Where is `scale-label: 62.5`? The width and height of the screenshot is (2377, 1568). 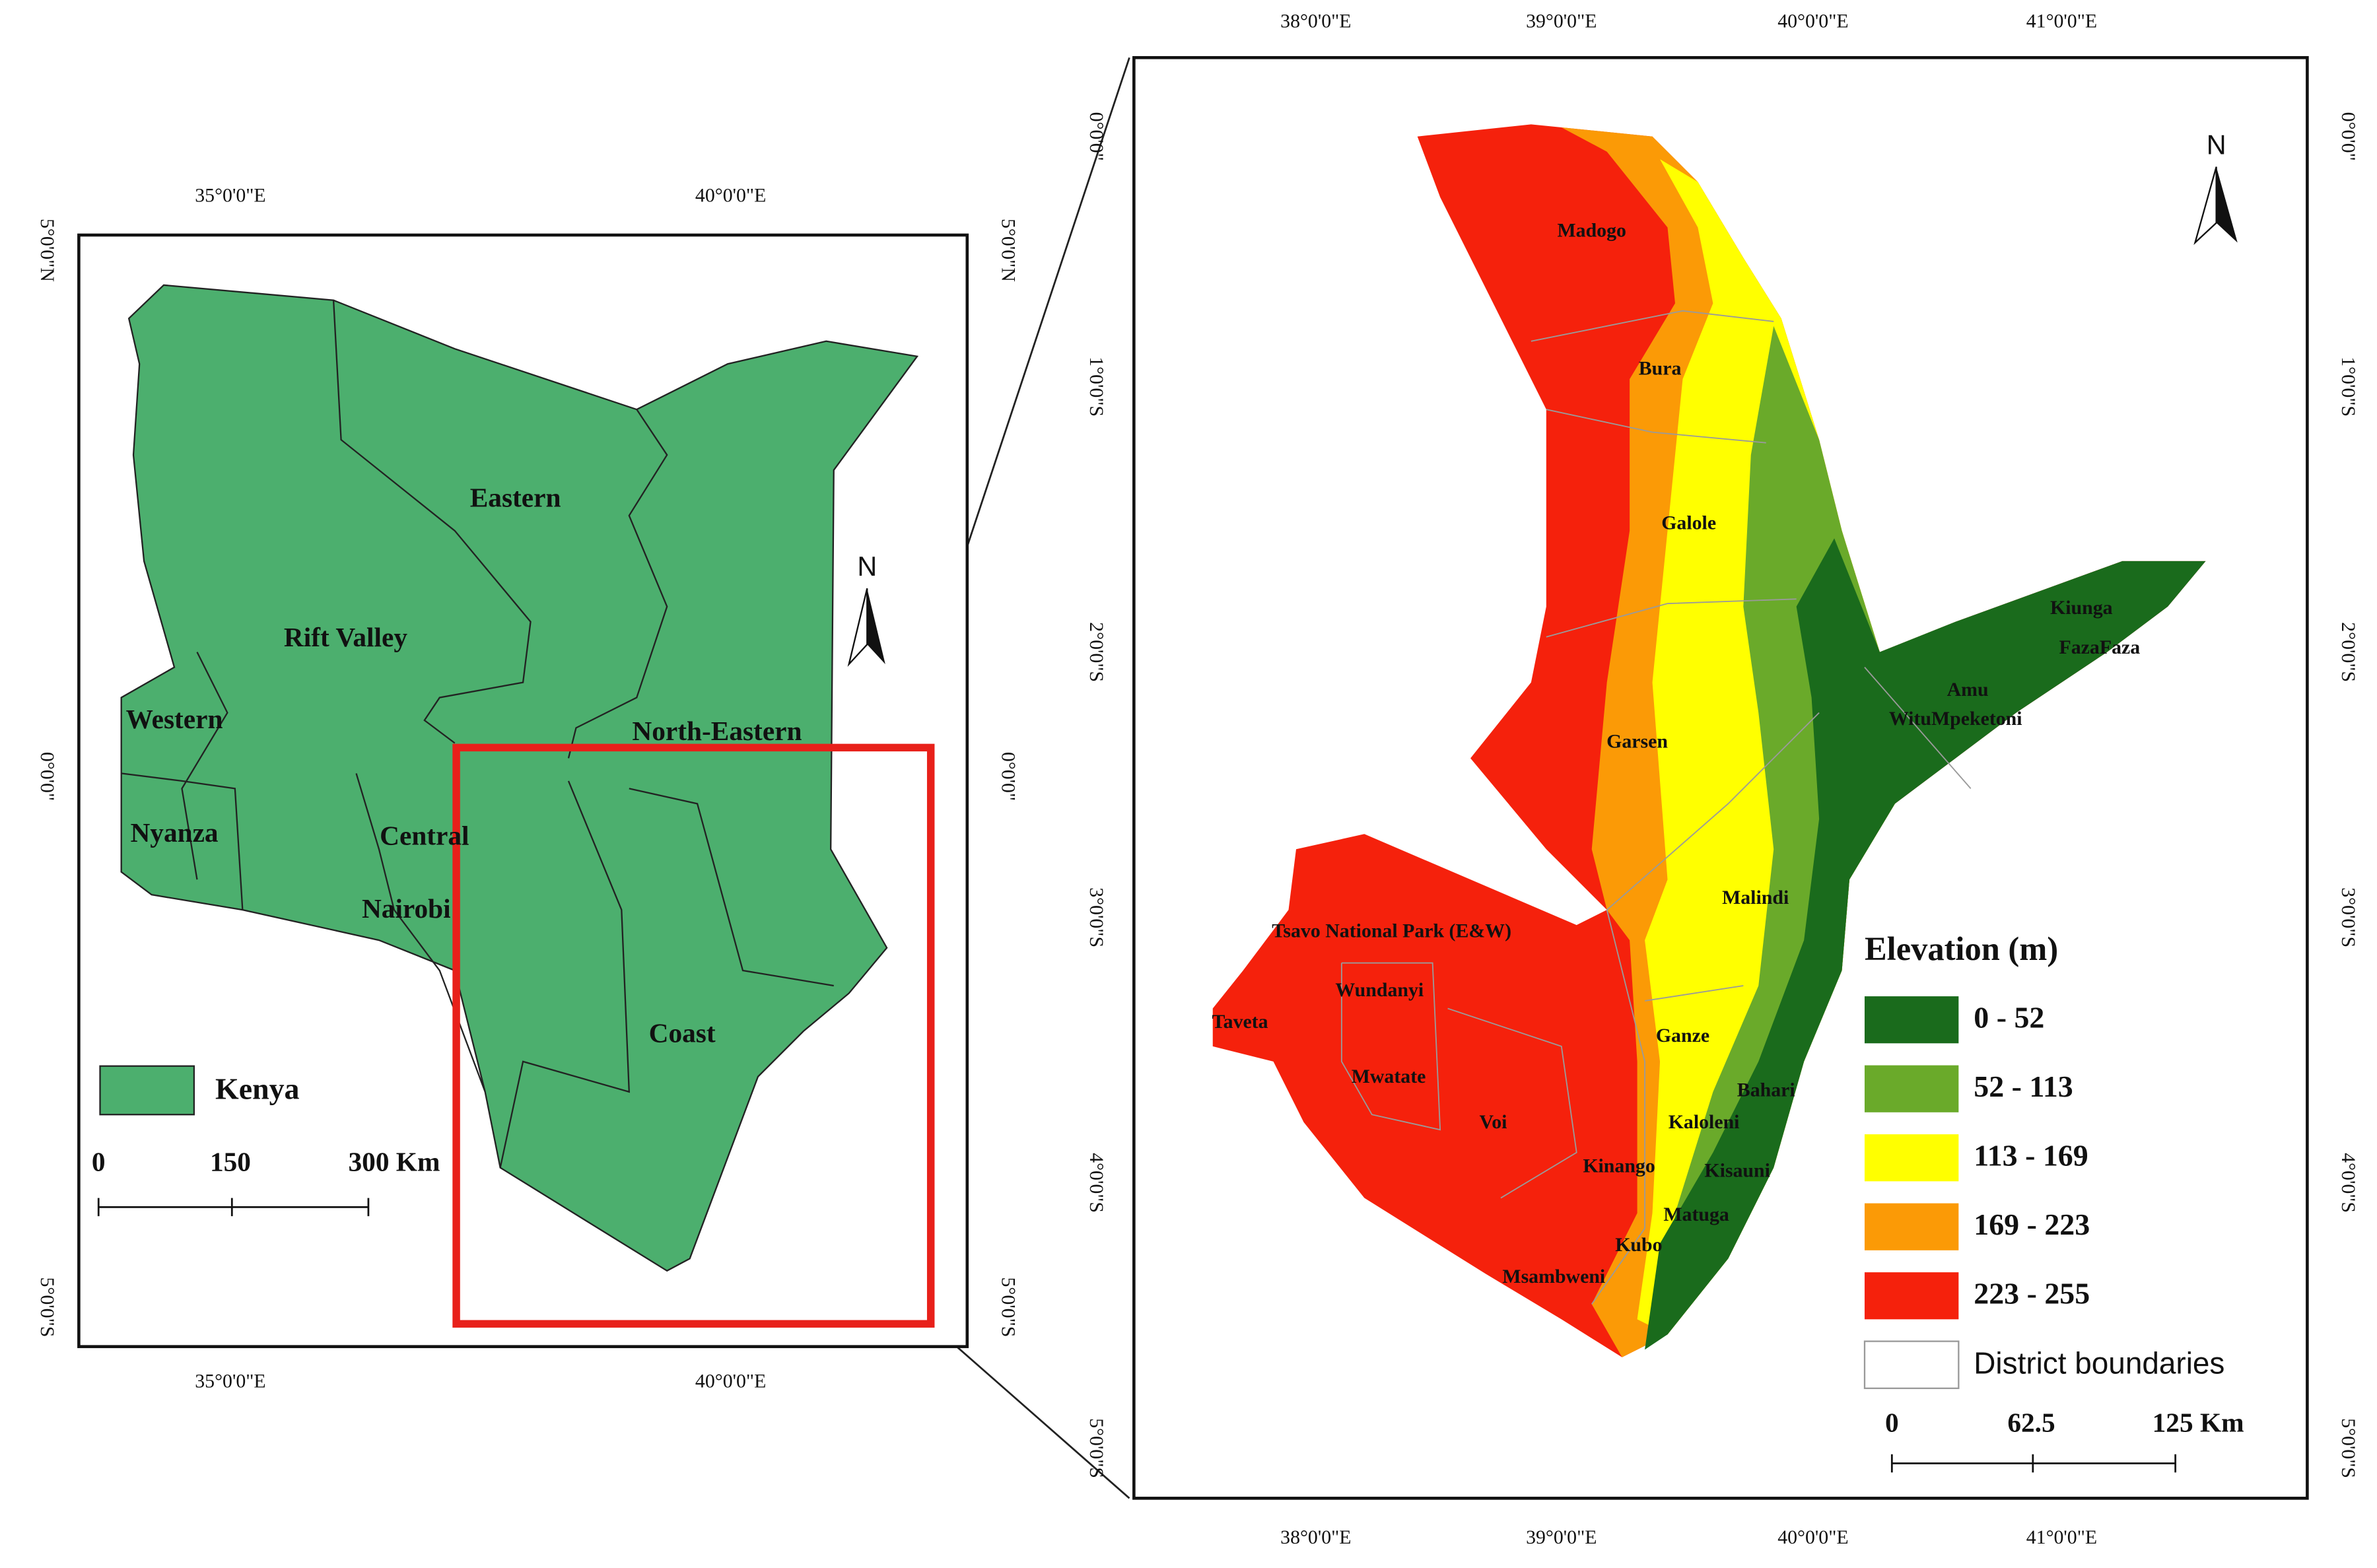 scale-label: 62.5 is located at coordinates (2031, 1423).